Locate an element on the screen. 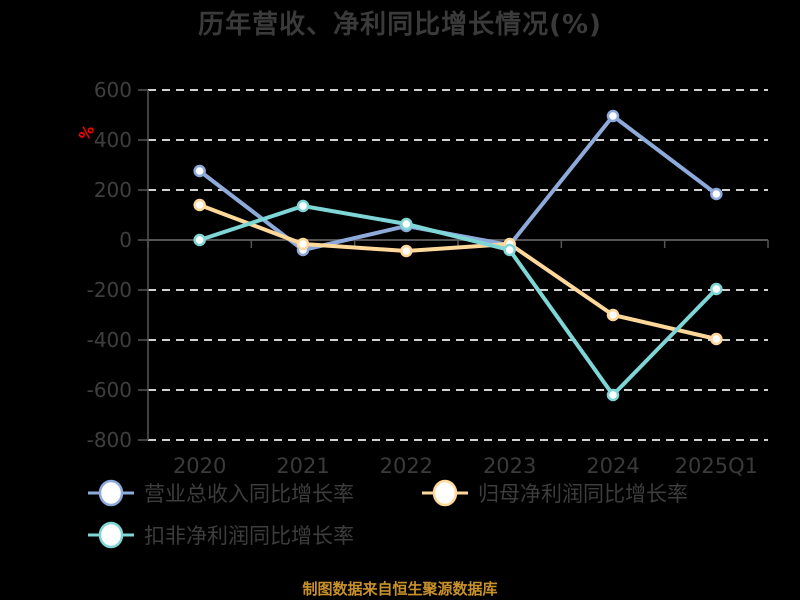 The image size is (800, 600). y-tick-label: 600 is located at coordinates (113, 90).